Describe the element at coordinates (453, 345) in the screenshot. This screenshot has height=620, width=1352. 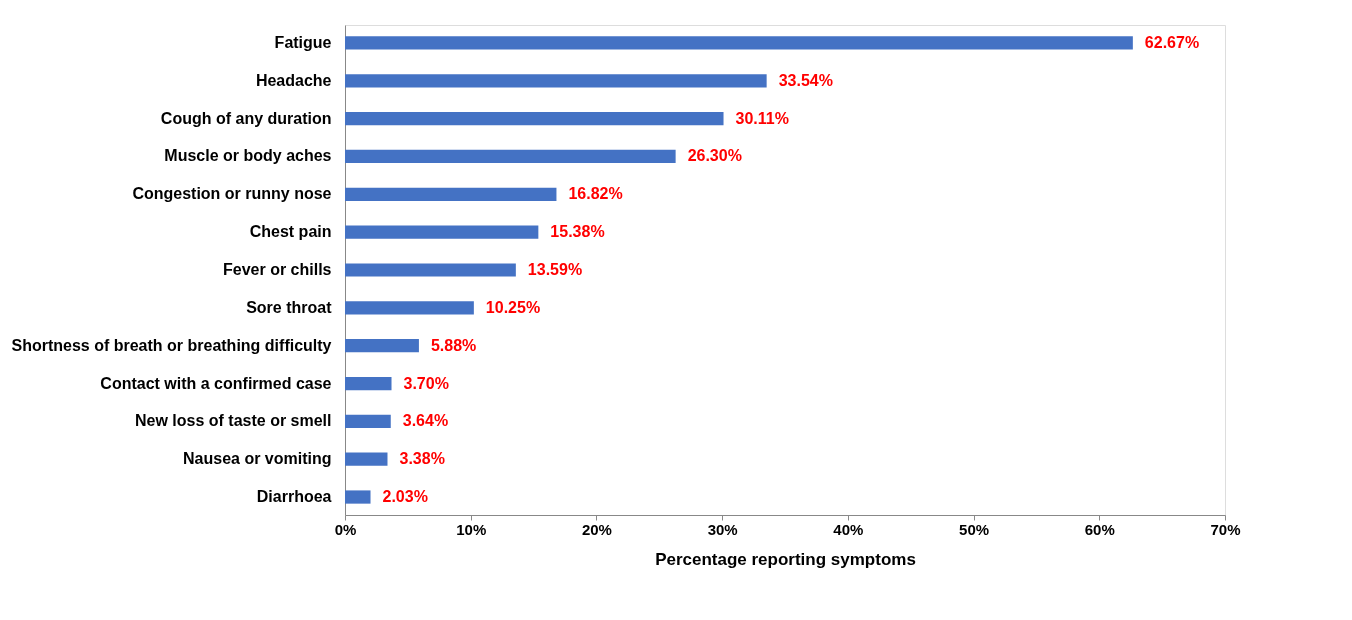
I see `data-label: 5.88%` at that location.